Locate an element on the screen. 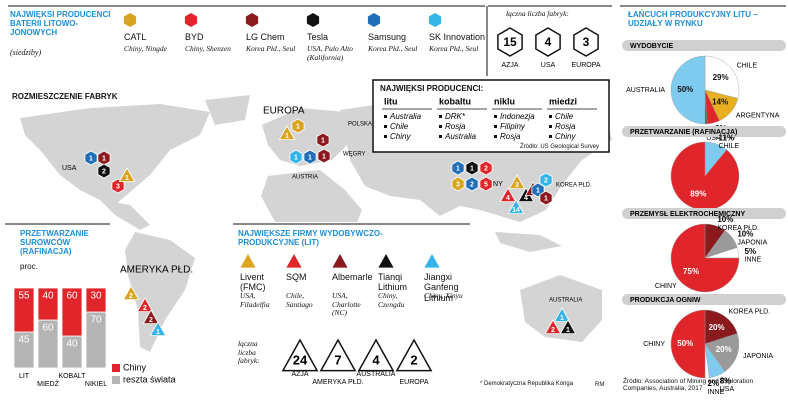 The height and width of the screenshot is (400, 788). producer-name: Samsung is located at coordinates (387, 37).